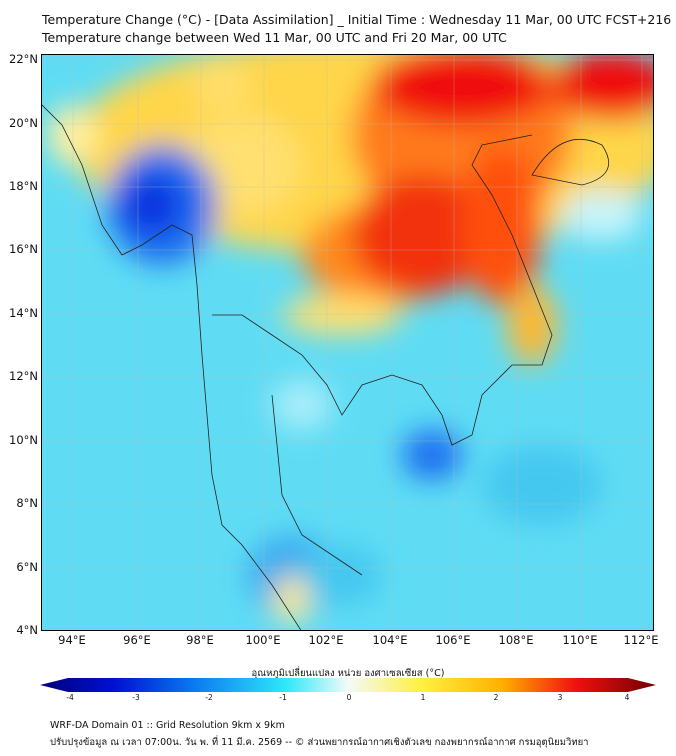  Describe the element at coordinates (453, 640) in the screenshot. I see `lon-label: 106°E` at that location.